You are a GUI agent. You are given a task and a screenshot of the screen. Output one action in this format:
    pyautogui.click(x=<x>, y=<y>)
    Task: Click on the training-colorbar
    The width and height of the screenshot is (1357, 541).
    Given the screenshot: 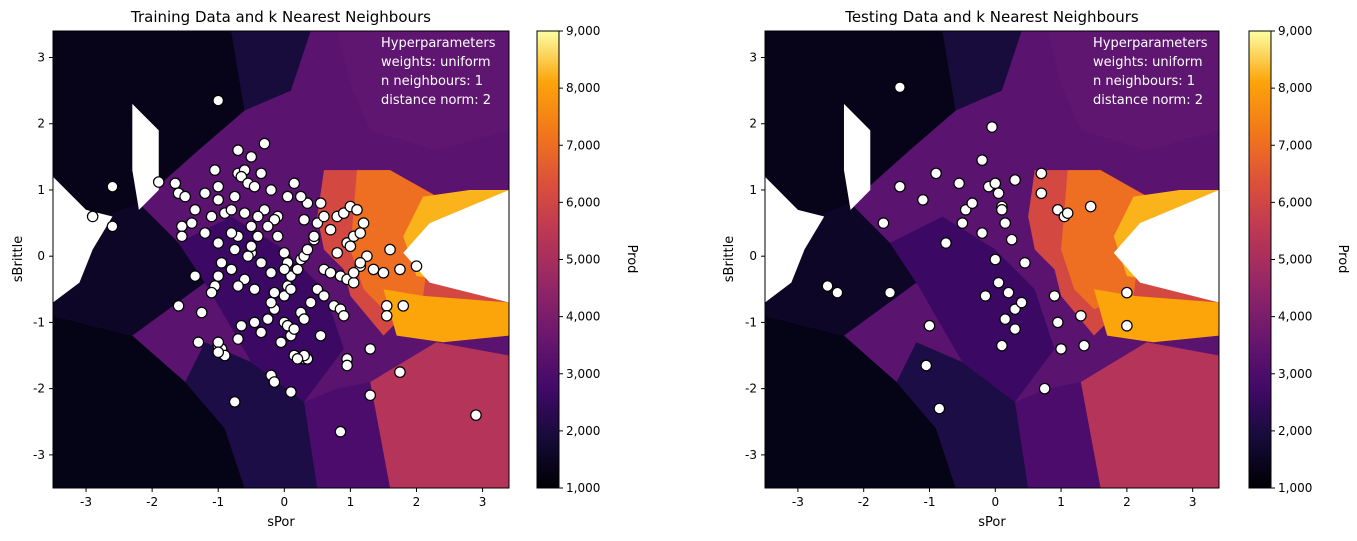 What is the action you would take?
    pyautogui.click(x=548, y=259)
    